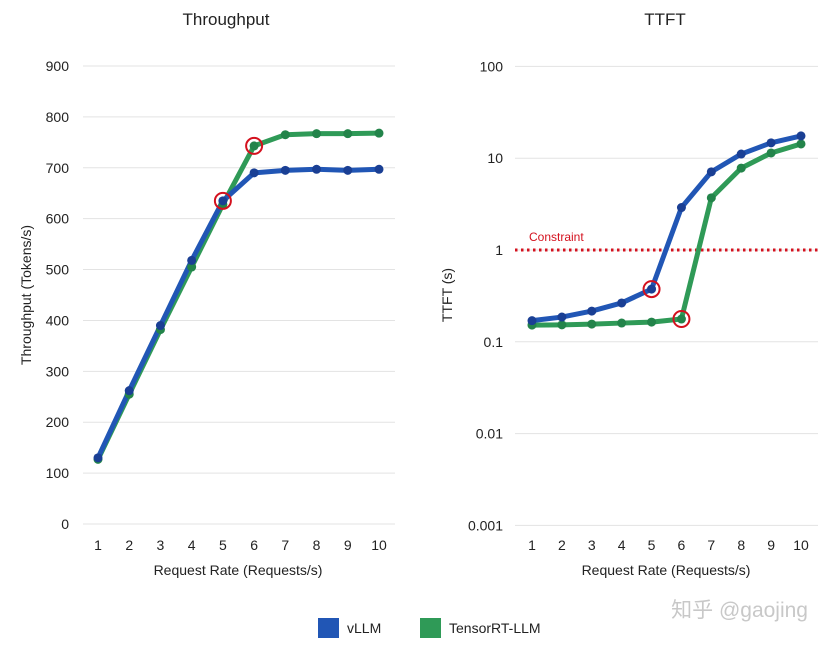 The width and height of the screenshot is (828, 652). Describe the element at coordinates (65, 524) in the screenshot. I see `y-tick-label: 0` at that location.